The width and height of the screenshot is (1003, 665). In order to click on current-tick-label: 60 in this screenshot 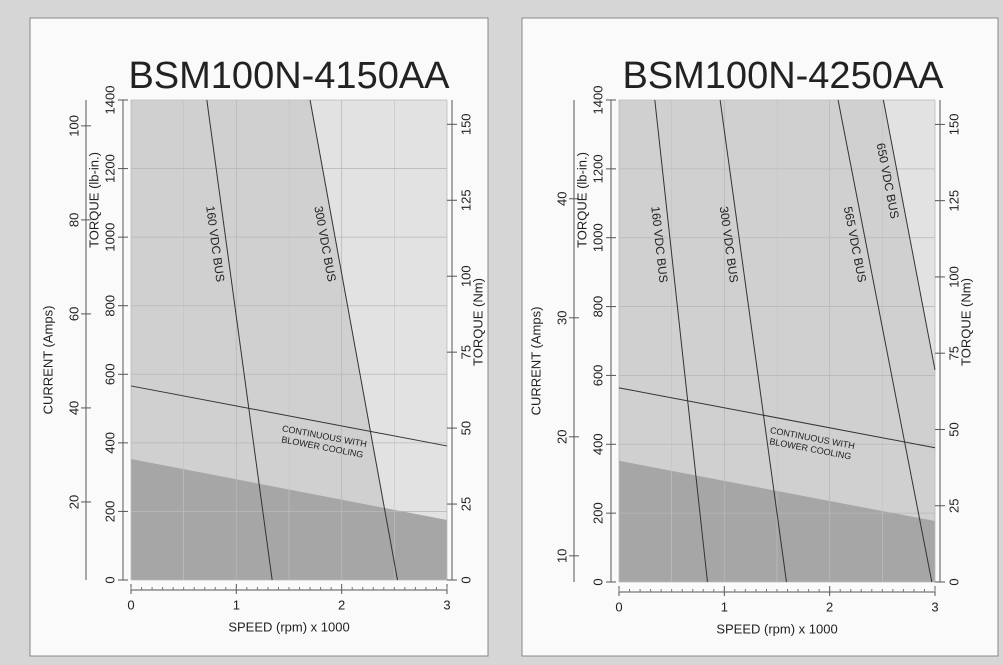, I will do `click(73, 314)`.